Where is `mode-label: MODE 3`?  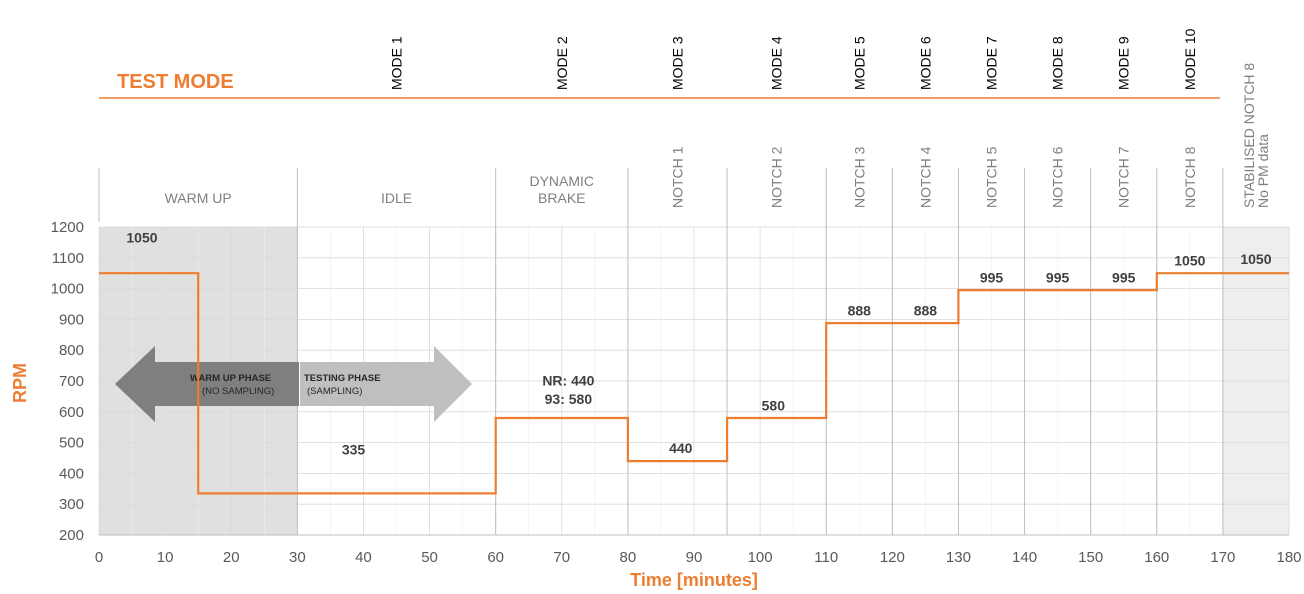 mode-label: MODE 3 is located at coordinates (677, 63).